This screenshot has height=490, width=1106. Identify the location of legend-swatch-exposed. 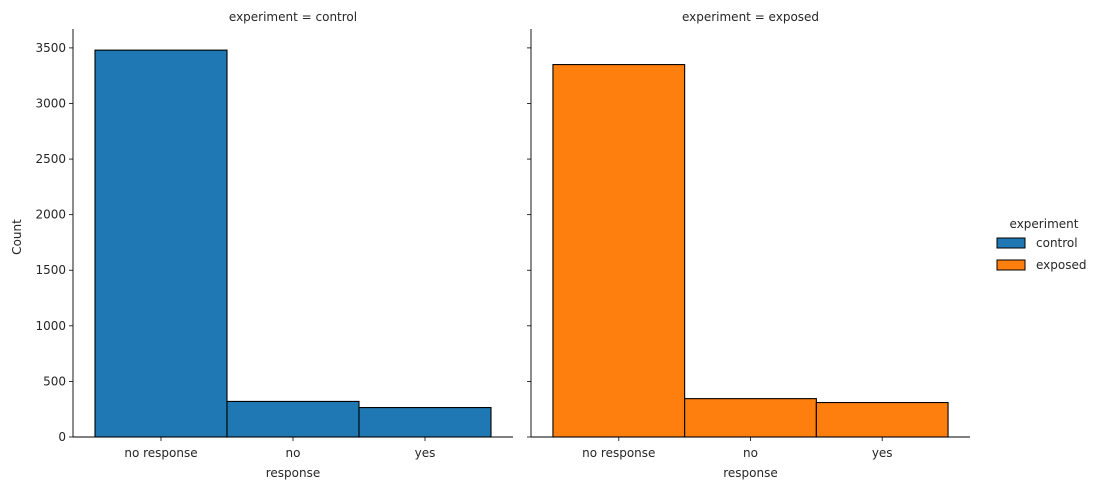
(1011, 265).